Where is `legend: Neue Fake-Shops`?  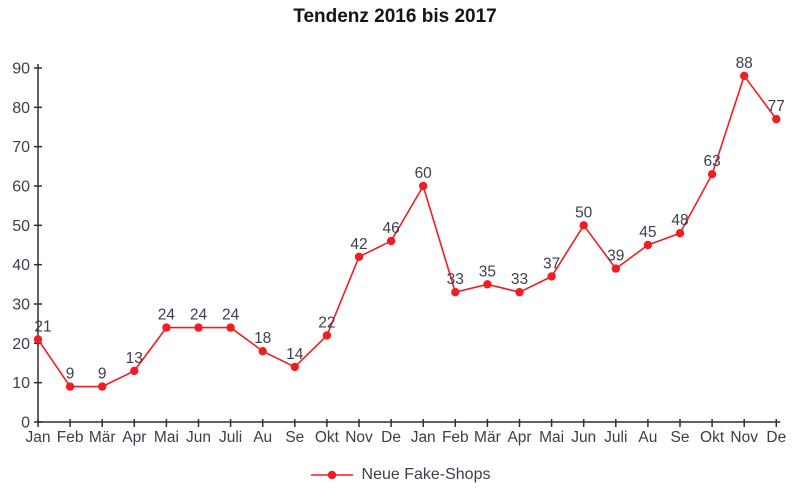 legend: Neue Fake-Shops is located at coordinates (400, 475).